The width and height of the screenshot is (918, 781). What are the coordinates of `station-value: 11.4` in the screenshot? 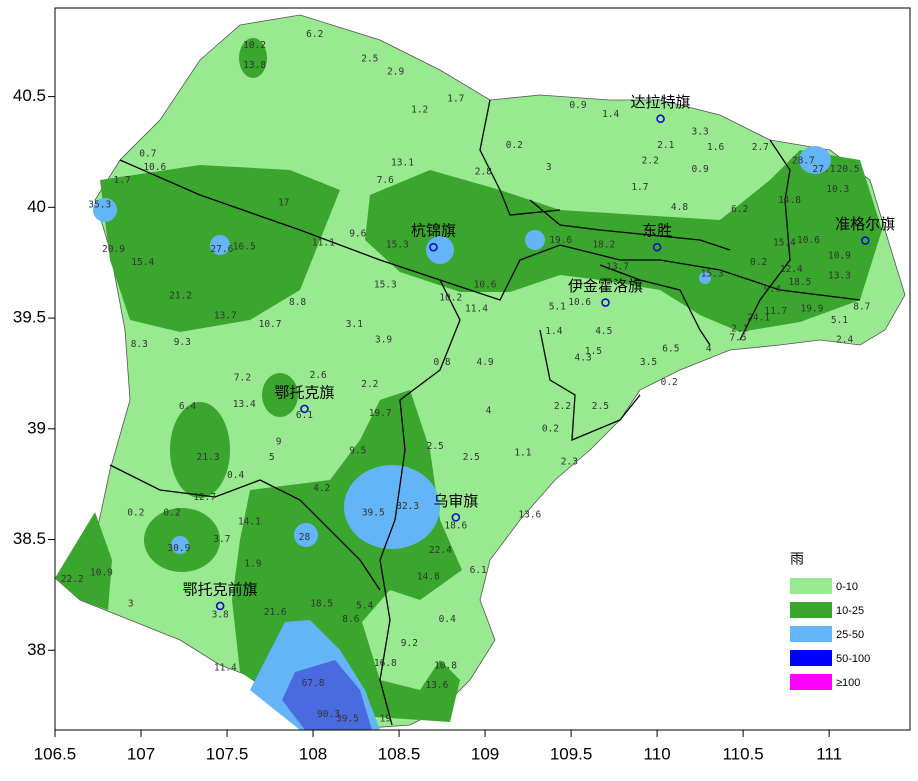 It's located at (476, 309).